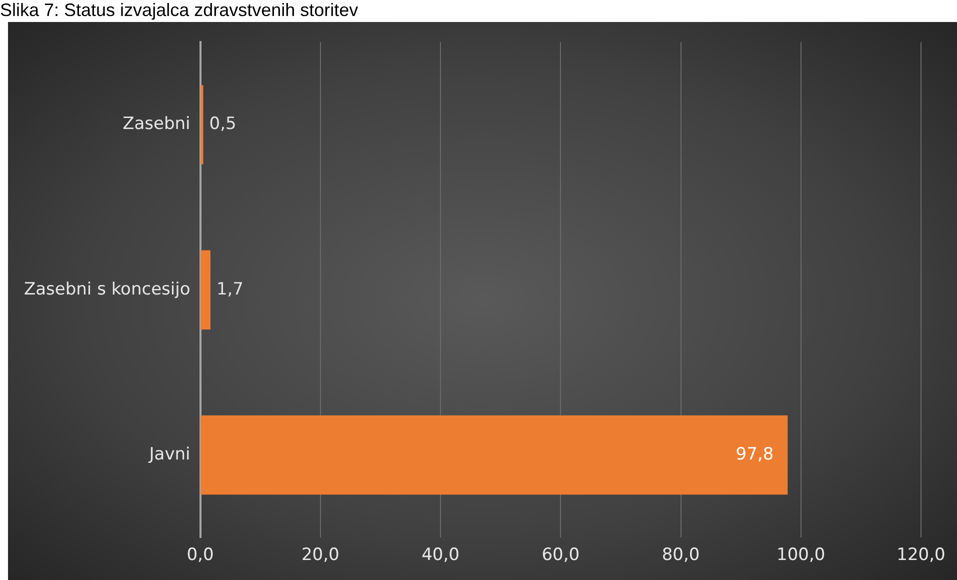 The height and width of the screenshot is (580, 957). Describe the element at coordinates (169, 454) in the screenshot. I see `y-tick-label: Javni` at that location.